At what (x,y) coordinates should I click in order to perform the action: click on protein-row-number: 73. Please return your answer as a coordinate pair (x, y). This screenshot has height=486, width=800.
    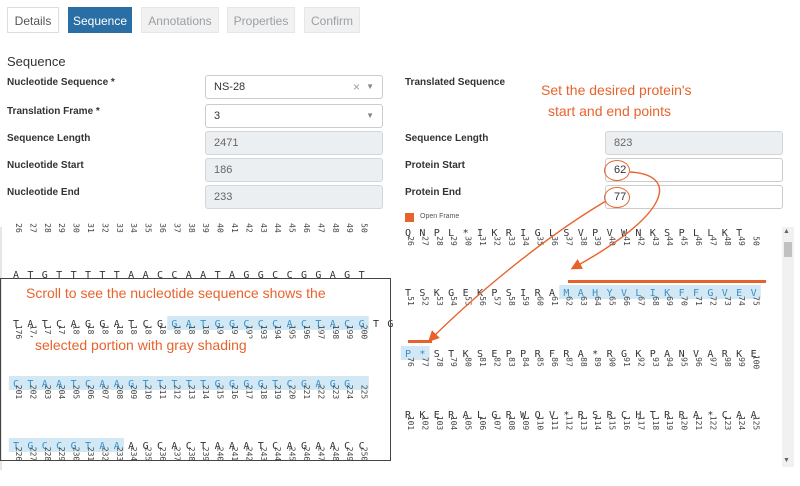
    Looking at the image, I should click on (727, 301).